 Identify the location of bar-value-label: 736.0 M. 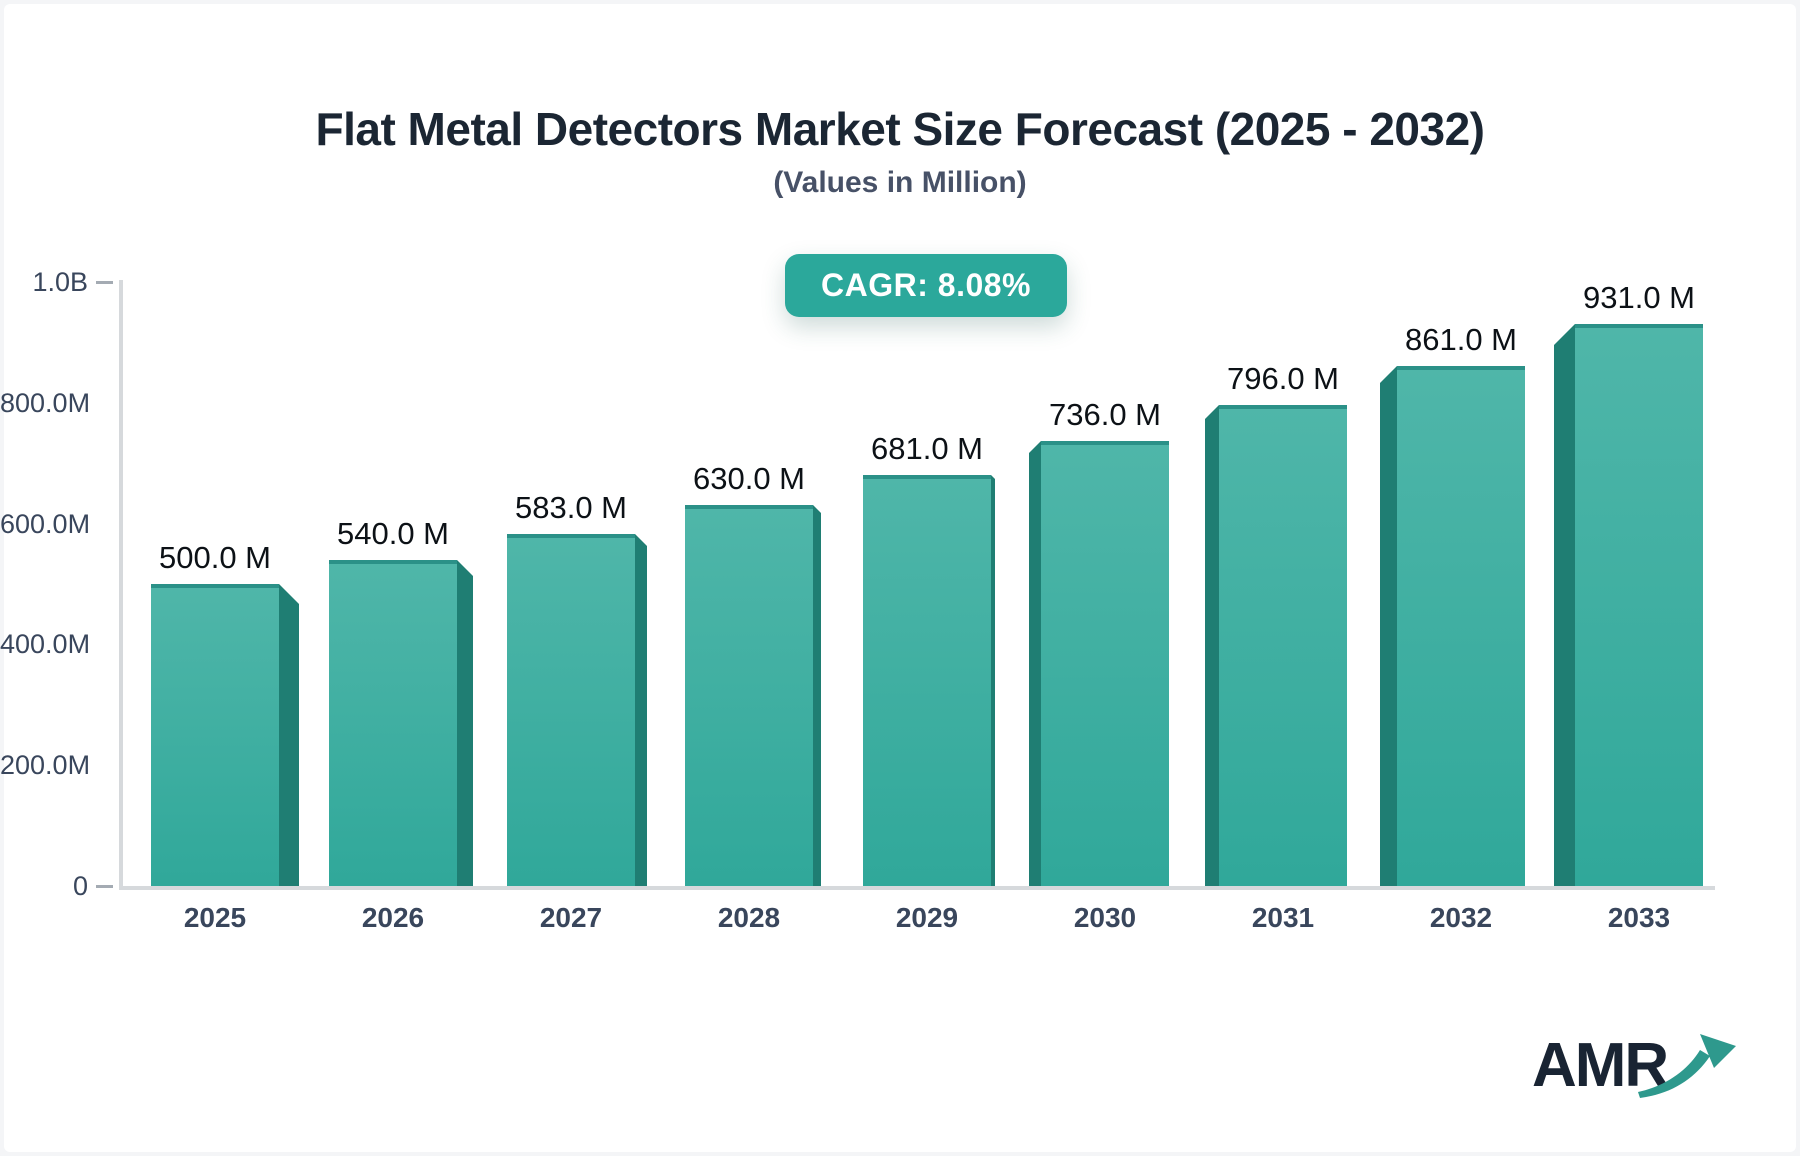
(1104, 414).